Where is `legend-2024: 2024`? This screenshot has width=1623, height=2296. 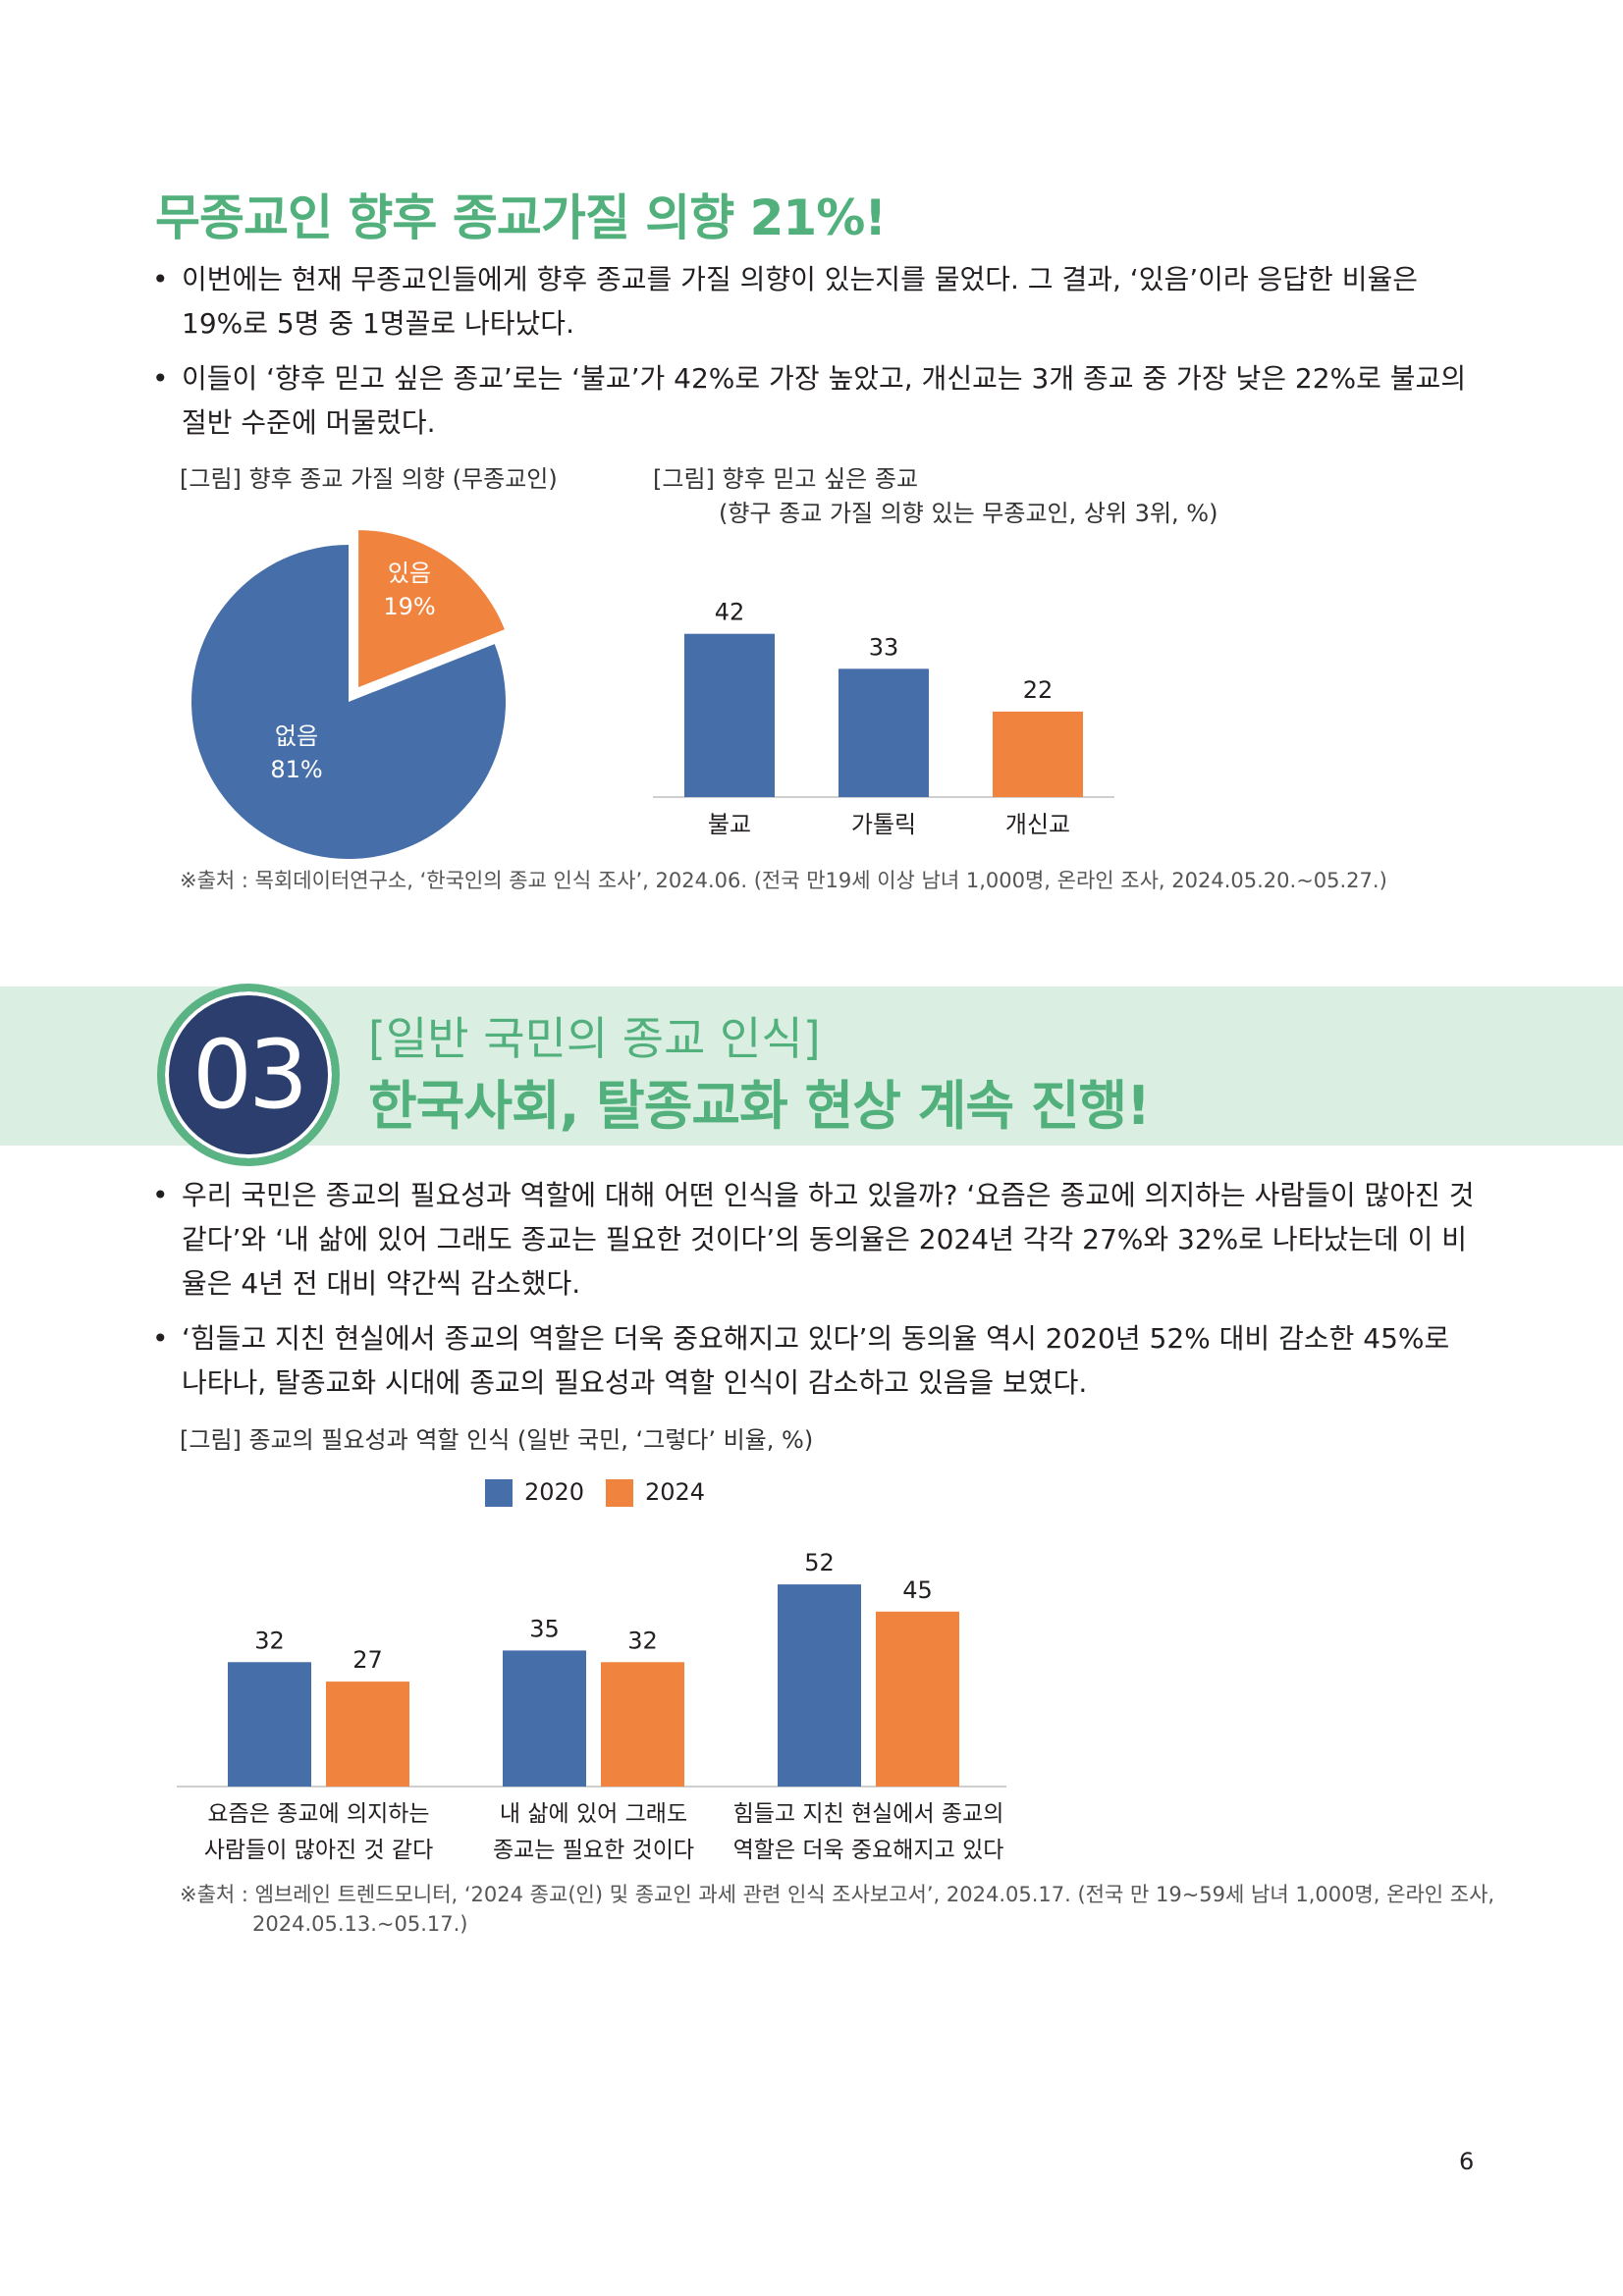
legend-2024: 2024 is located at coordinates (655, 1492).